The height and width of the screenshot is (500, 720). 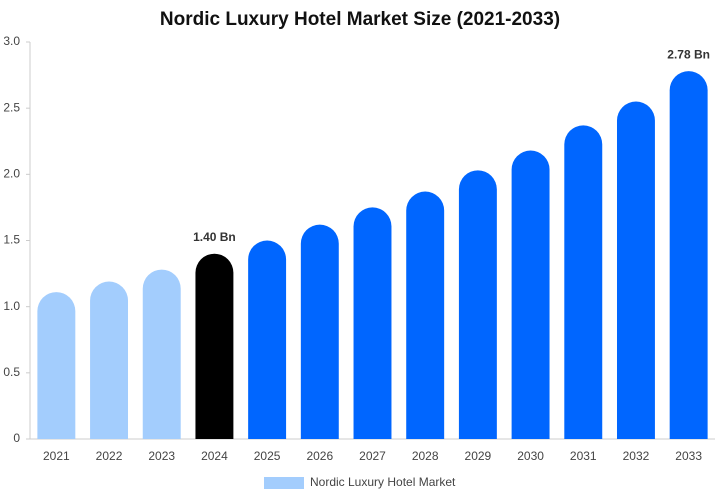 What do you see at coordinates (11, 107) in the screenshot?
I see `y-tick-label: 2.5` at bounding box center [11, 107].